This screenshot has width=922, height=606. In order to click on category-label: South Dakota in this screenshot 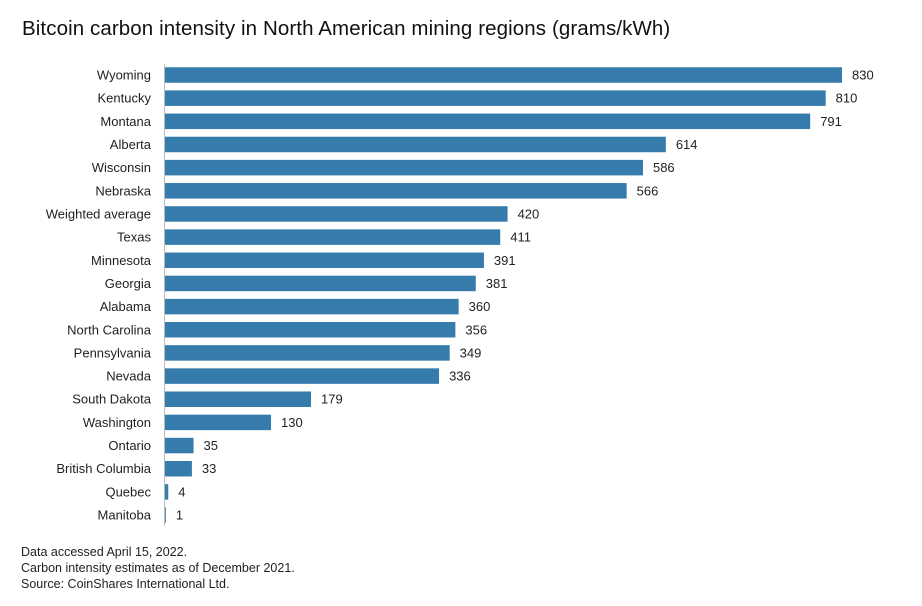, I will do `click(112, 399)`.